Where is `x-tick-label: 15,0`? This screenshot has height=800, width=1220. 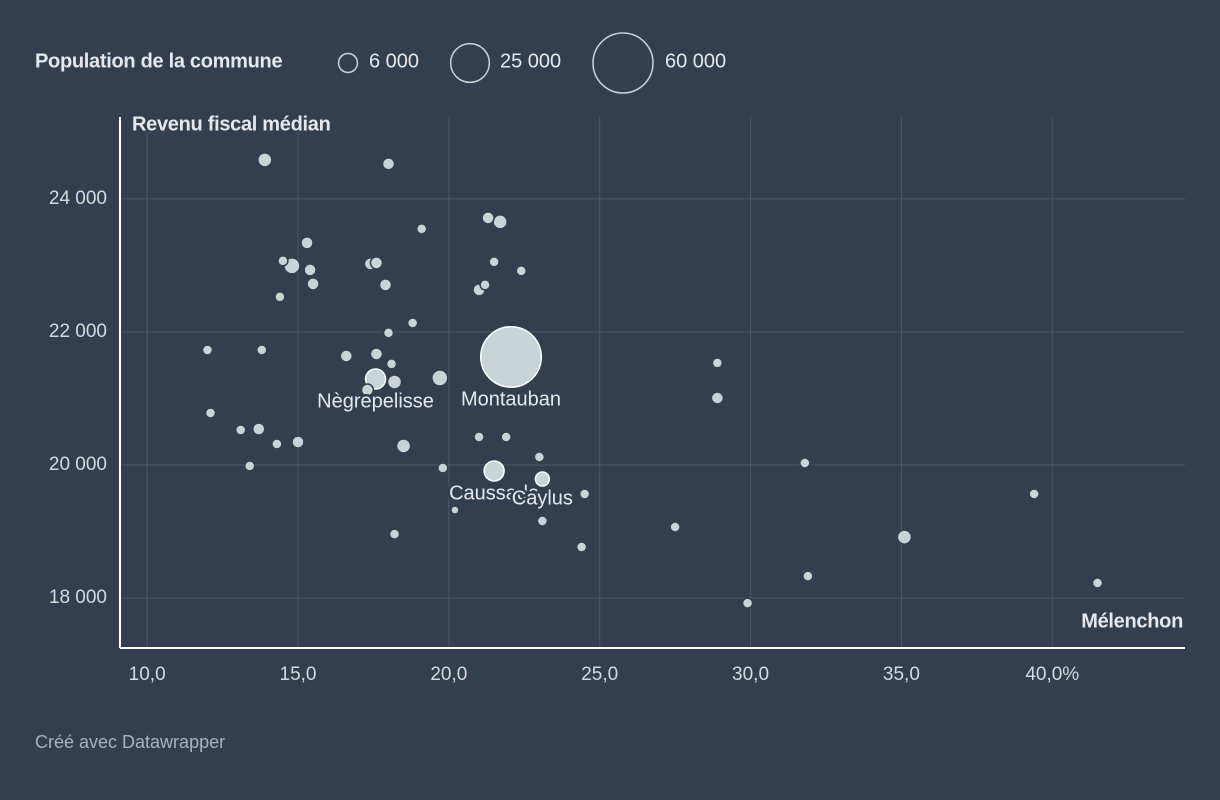
x-tick-label: 15,0 is located at coordinates (298, 674).